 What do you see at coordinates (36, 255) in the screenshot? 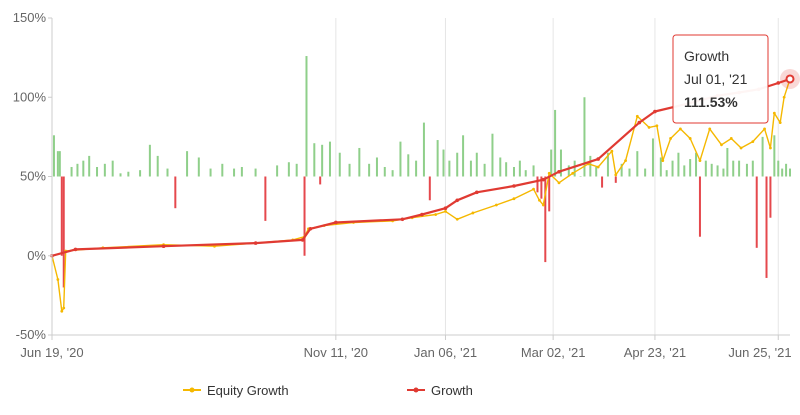
I see `y-tick-label: 0%` at bounding box center [36, 255].